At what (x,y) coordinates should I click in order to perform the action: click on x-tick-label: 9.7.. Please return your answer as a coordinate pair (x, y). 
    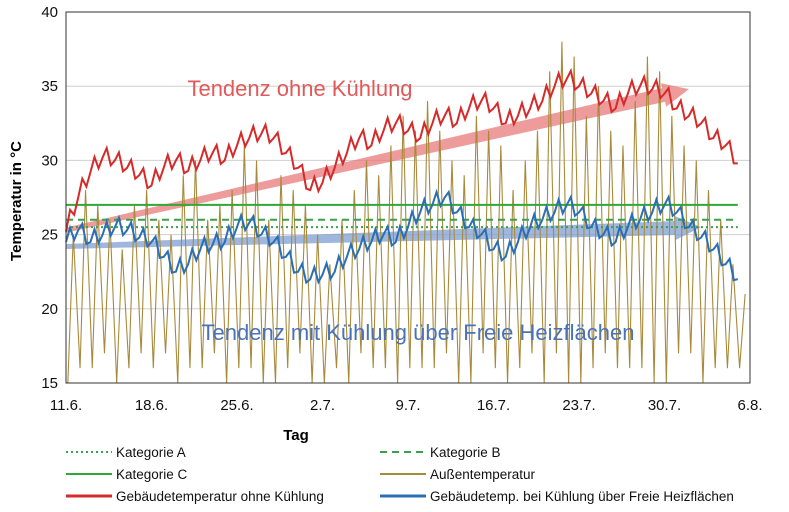
    Looking at the image, I should click on (407, 405).